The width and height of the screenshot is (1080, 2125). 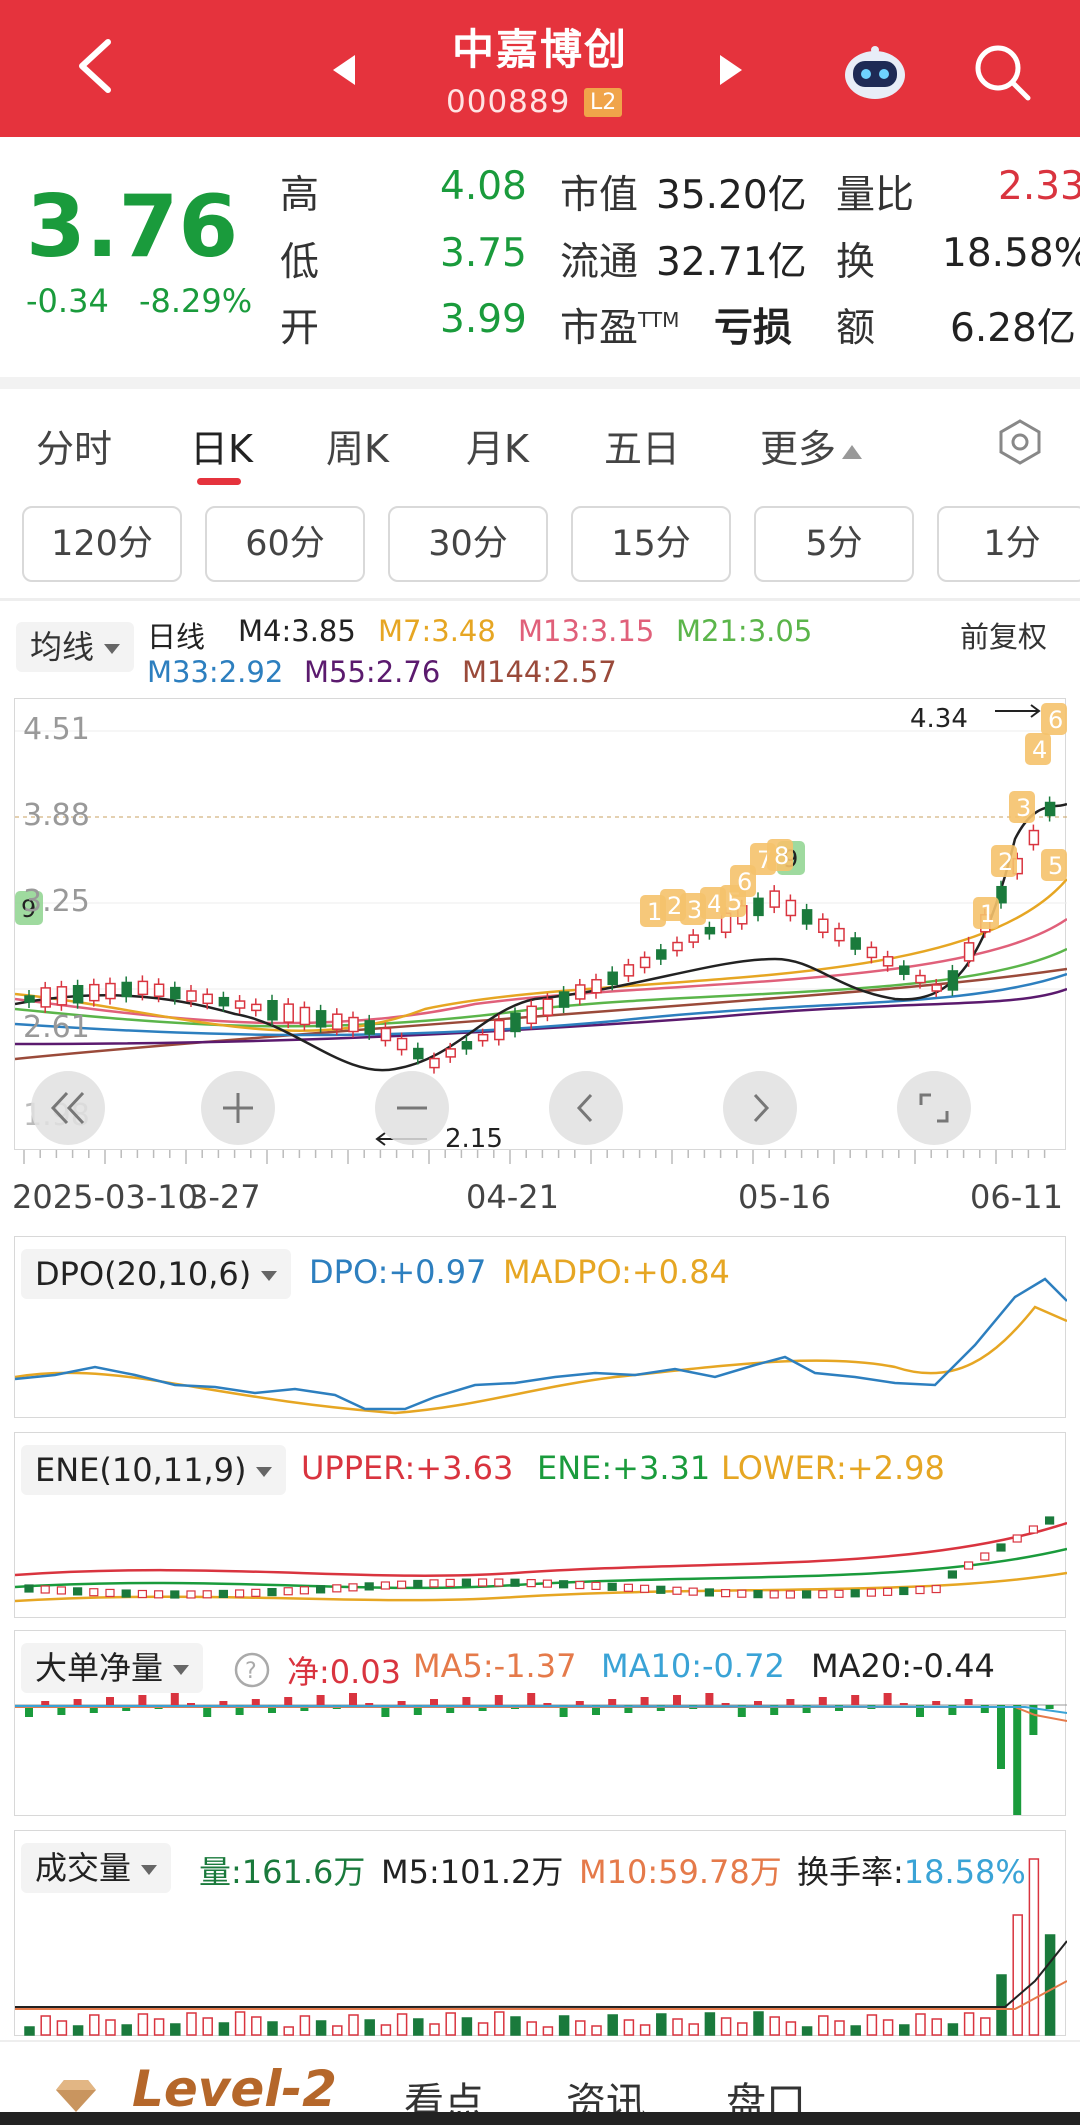 I want to click on zoom-out-button, so click(x=412, y=1108).